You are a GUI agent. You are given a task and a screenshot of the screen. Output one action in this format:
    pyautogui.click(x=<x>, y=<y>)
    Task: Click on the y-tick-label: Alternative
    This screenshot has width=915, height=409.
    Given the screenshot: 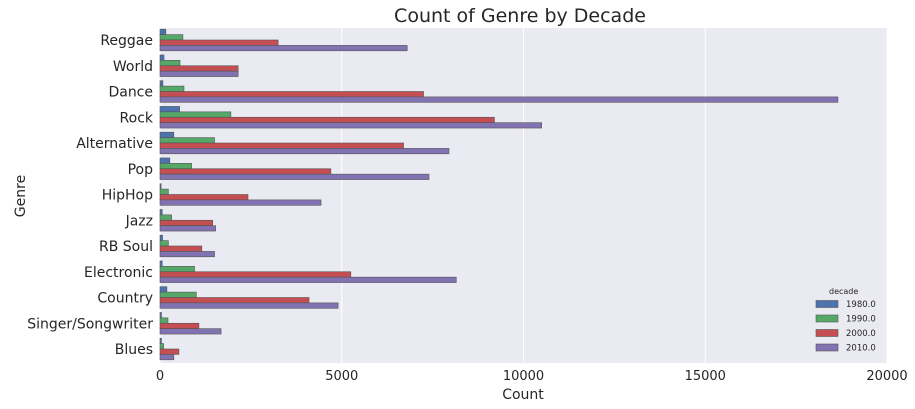 What is the action you would take?
    pyautogui.click(x=114, y=144)
    